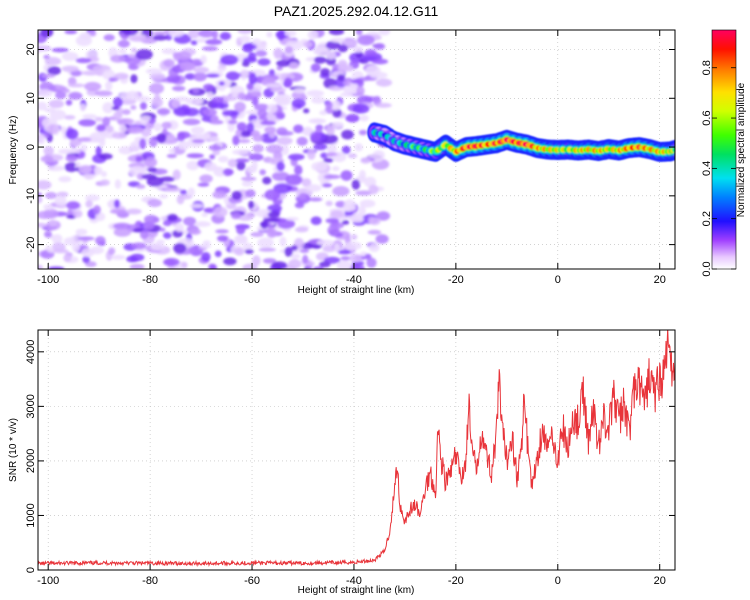 This screenshot has width=750, height=600. I want to click on spectrogram-signal-track, so click(521, 142).